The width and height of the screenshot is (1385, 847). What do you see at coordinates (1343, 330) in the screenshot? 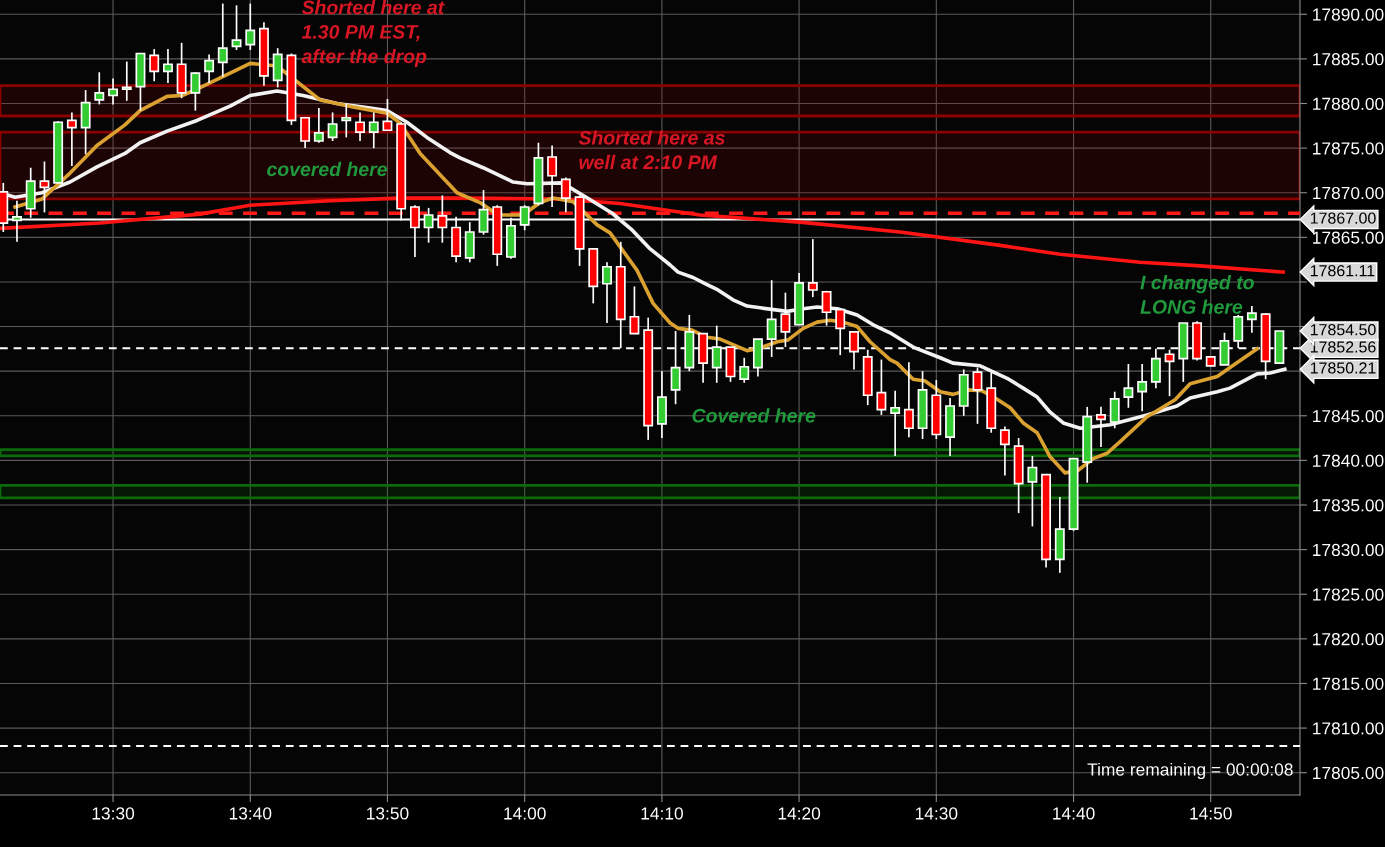
I see `text: 17854.50` at bounding box center [1343, 330].